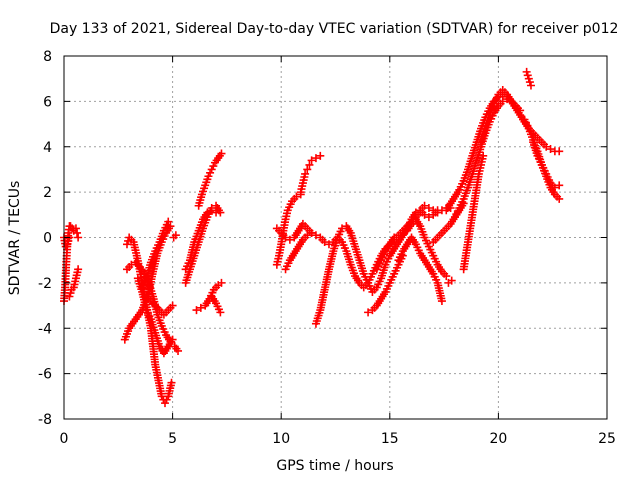 This screenshot has height=480, width=640. What do you see at coordinates (45, 375) in the screenshot?
I see `y-tick-label: -6` at bounding box center [45, 375].